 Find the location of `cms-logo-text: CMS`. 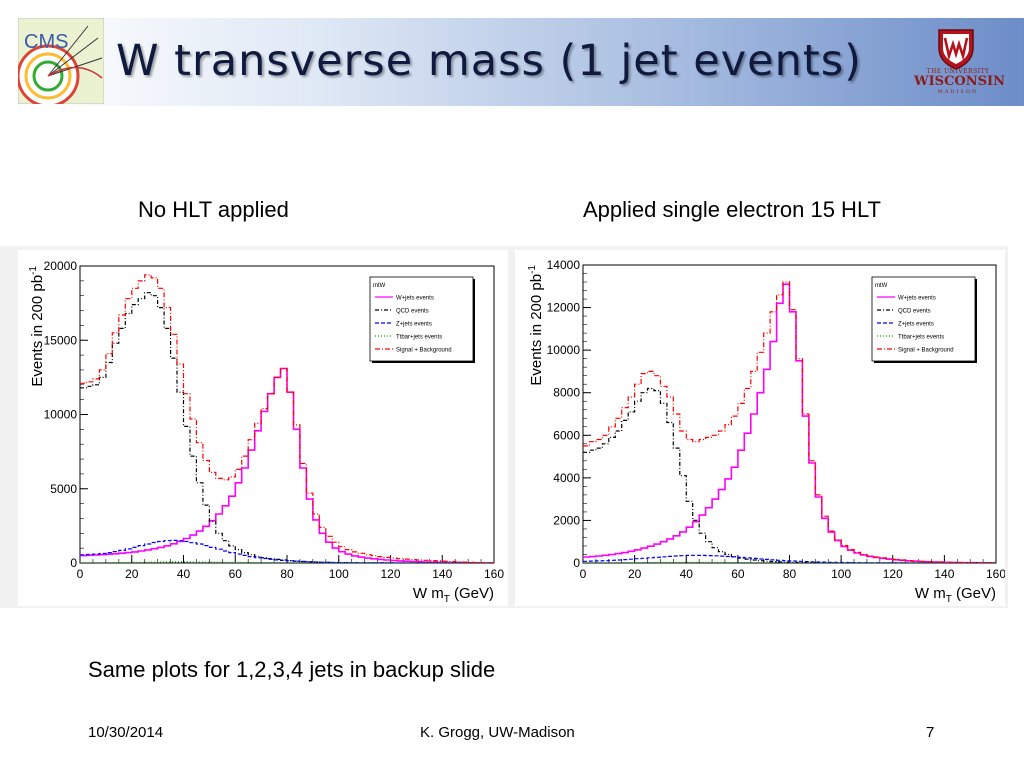

cms-logo-text: CMS is located at coordinates (46, 42).